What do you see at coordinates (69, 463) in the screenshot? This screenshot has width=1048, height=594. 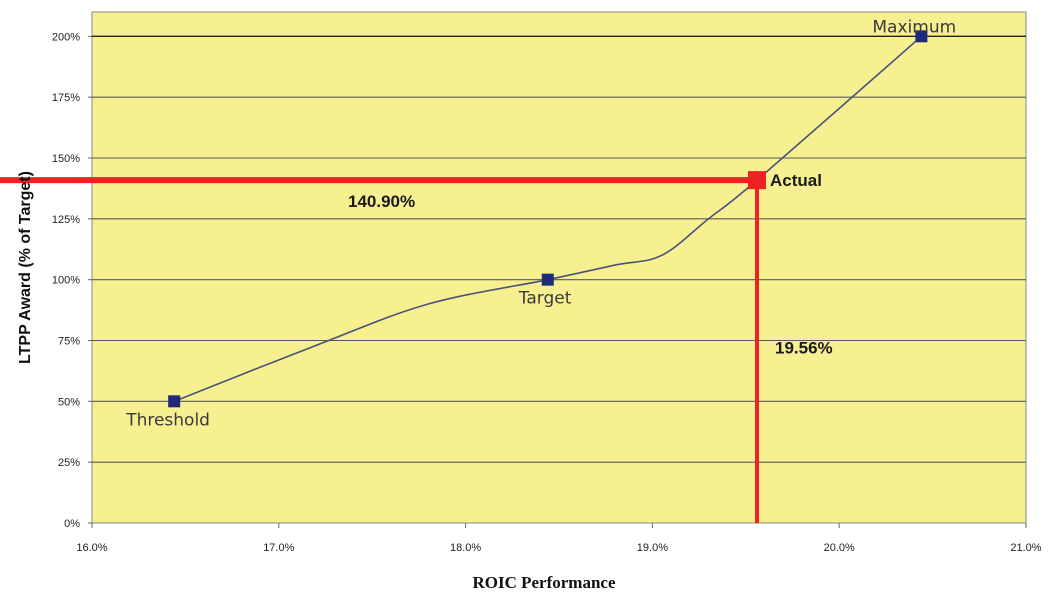 I see `y-tick-label: 25%` at bounding box center [69, 463].